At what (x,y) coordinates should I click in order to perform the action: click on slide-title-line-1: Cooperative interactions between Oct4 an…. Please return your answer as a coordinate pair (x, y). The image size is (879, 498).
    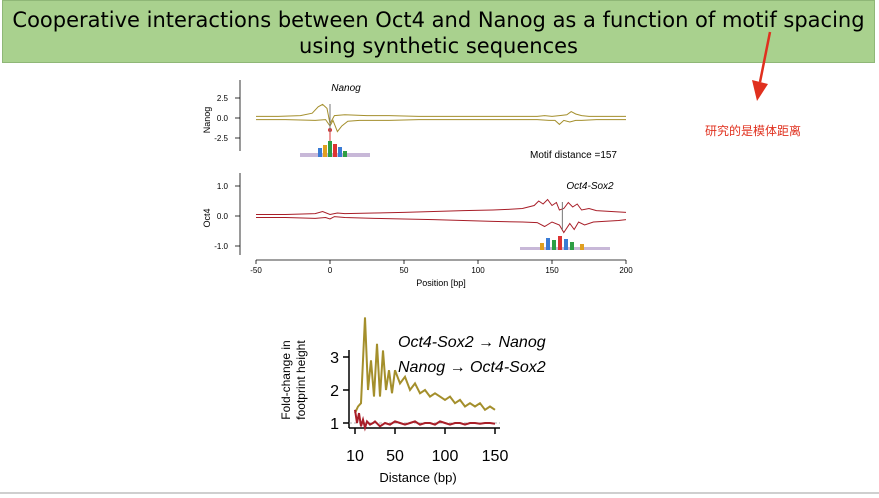
    Looking at the image, I should click on (438, 20).